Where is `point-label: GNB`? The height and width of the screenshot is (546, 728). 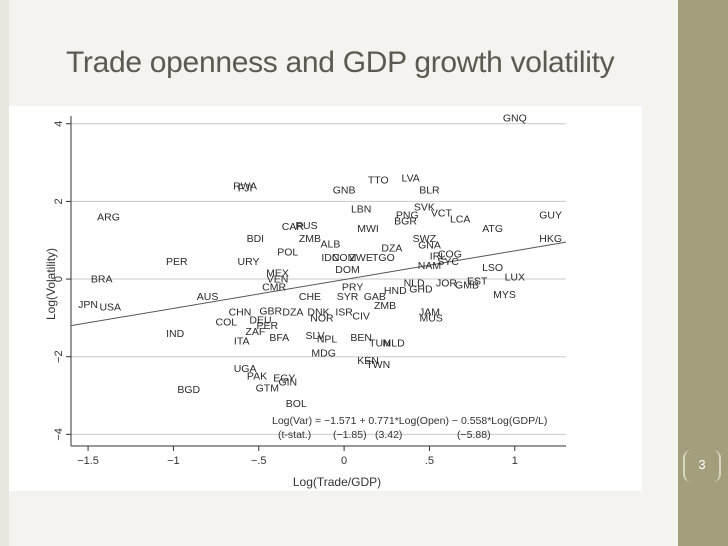
point-label: GNB is located at coordinates (344, 190).